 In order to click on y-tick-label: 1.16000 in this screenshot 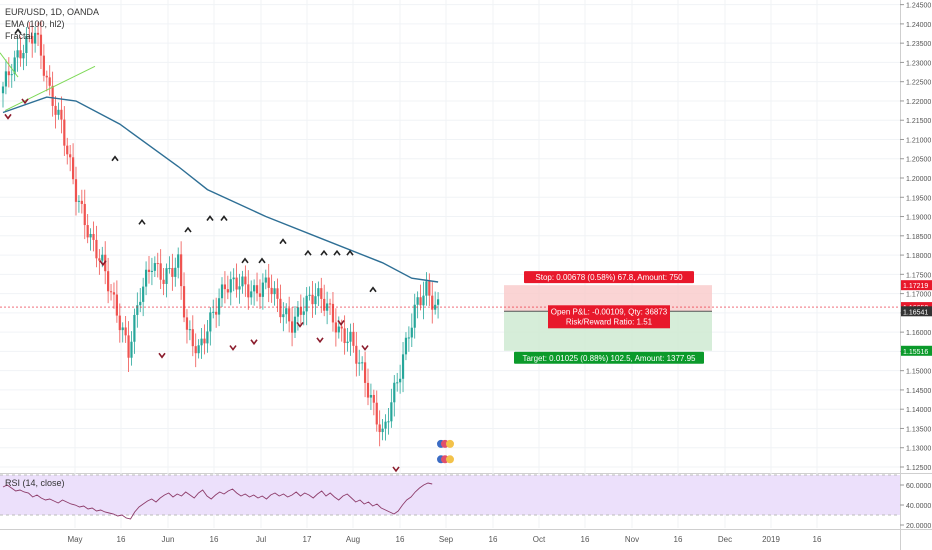, I will do `click(918, 333)`.